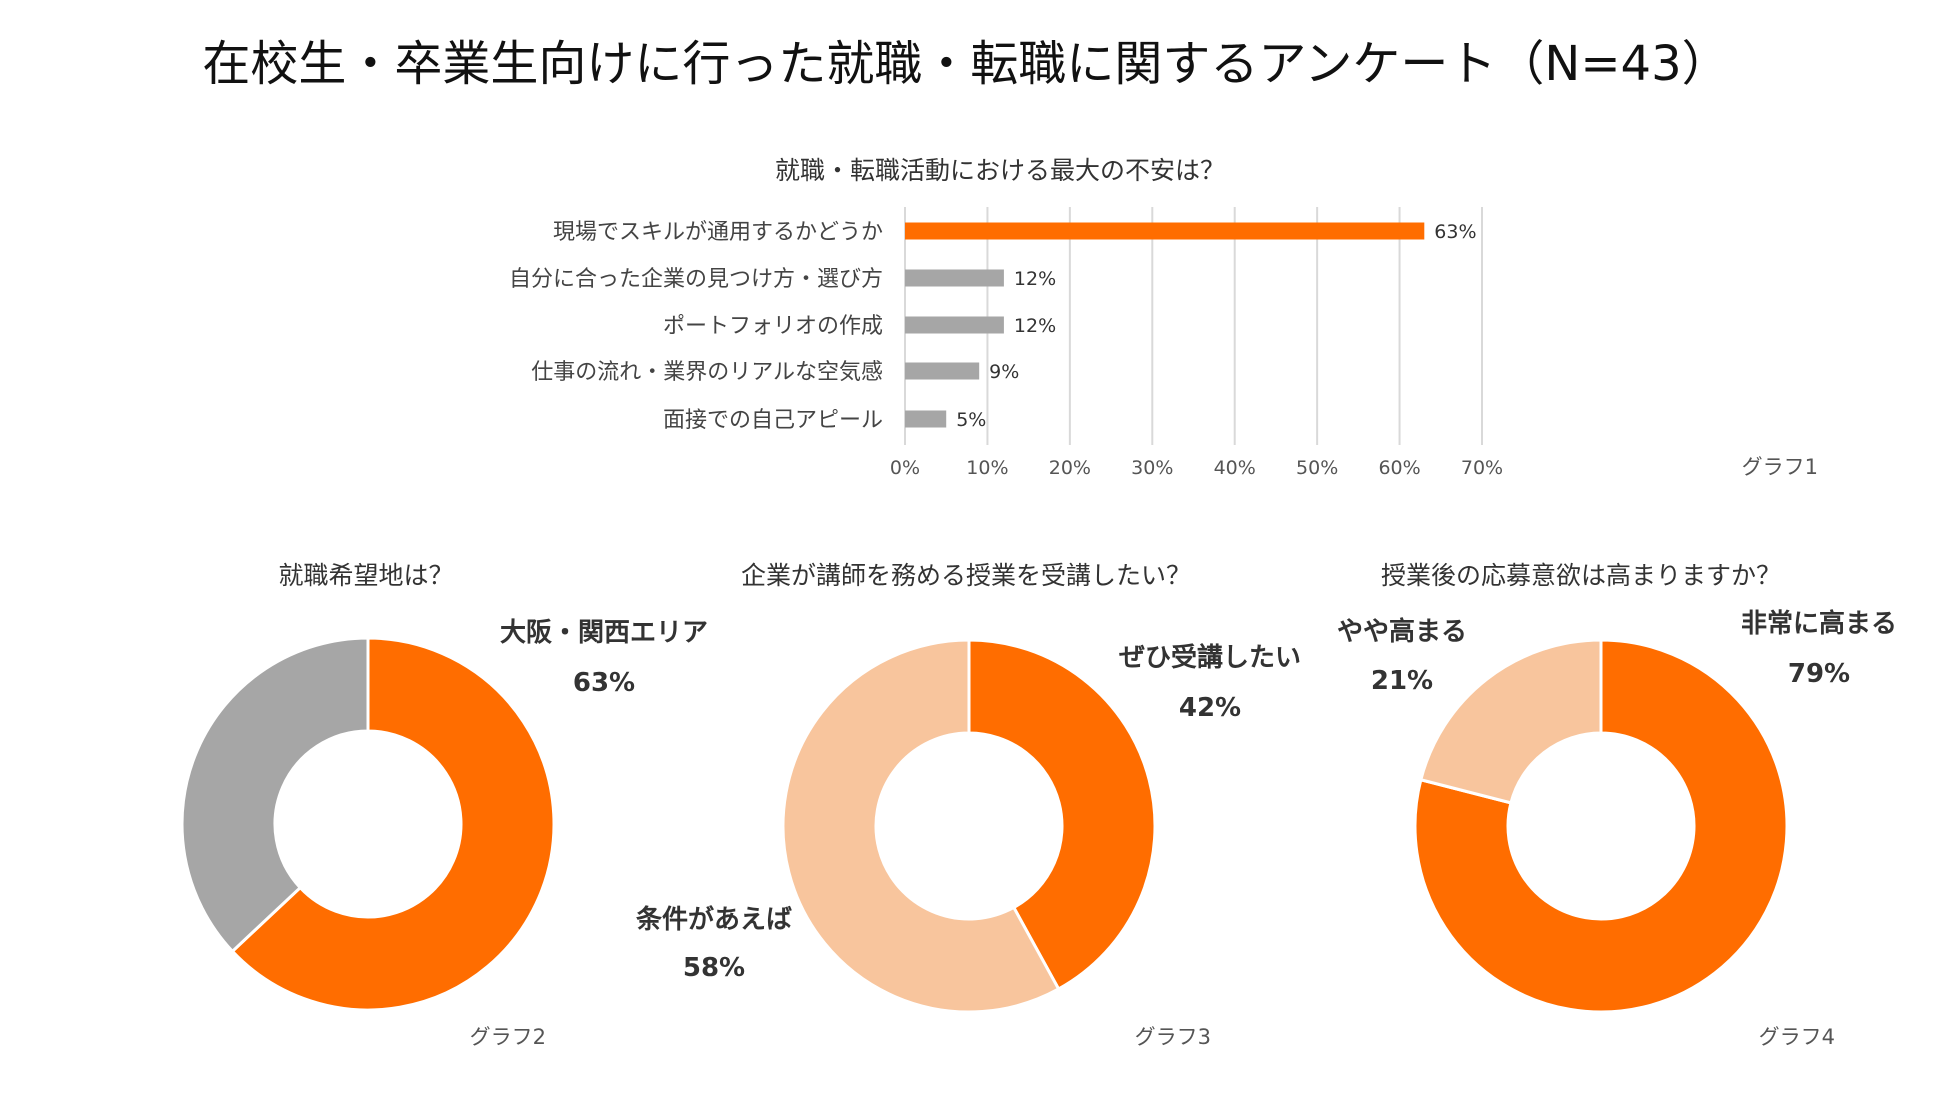 This screenshot has width=1950, height=1097. Describe the element at coordinates (965, 64) in the screenshot. I see `main-title: 在校生・卒業生向けに行った就職・転職に関するアンケート（N=43）` at that location.